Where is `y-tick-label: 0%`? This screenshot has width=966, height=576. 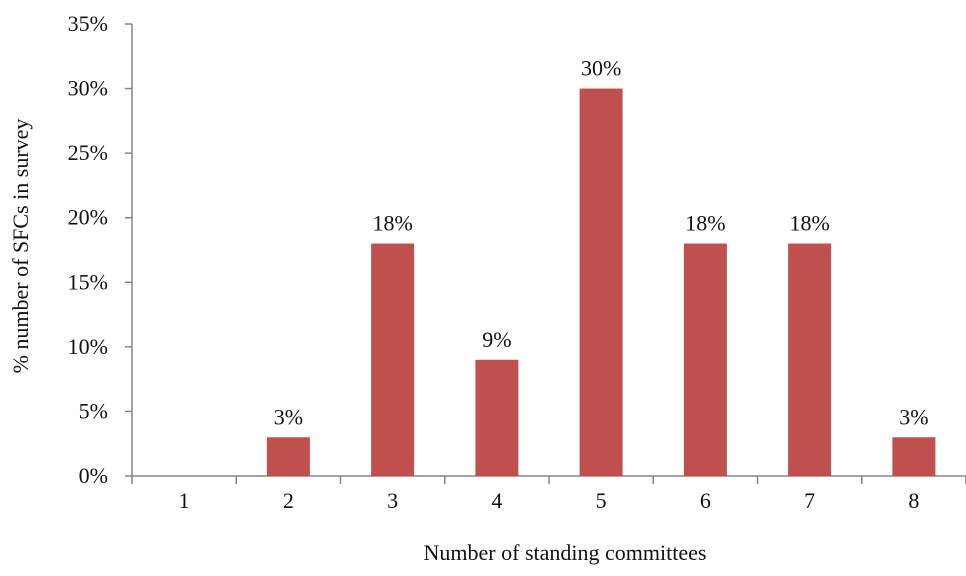 y-tick-label: 0% is located at coordinates (93, 475).